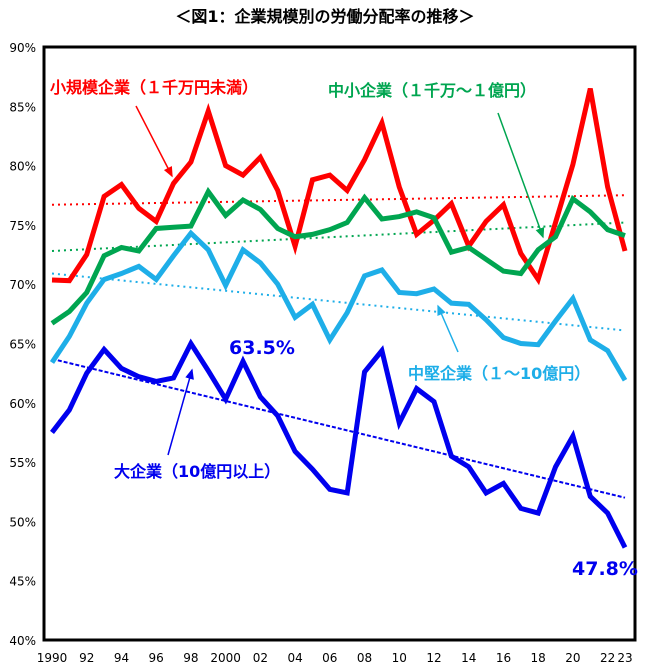 The width and height of the screenshot is (651, 672). Describe the element at coordinates (260, 658) in the screenshot. I see `x-tick-label: 02` at that location.